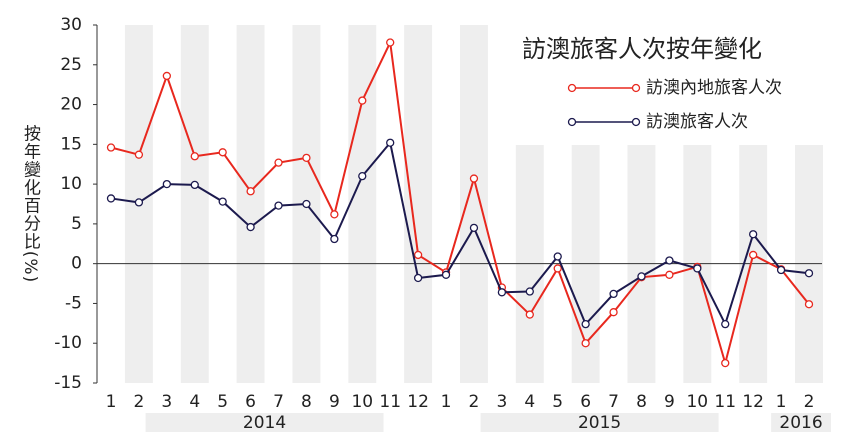 Image resolution: width=850 pixels, height=436 pixels. Describe the element at coordinates (71, 105) in the screenshot. I see `y-tick-label: 20` at that location.